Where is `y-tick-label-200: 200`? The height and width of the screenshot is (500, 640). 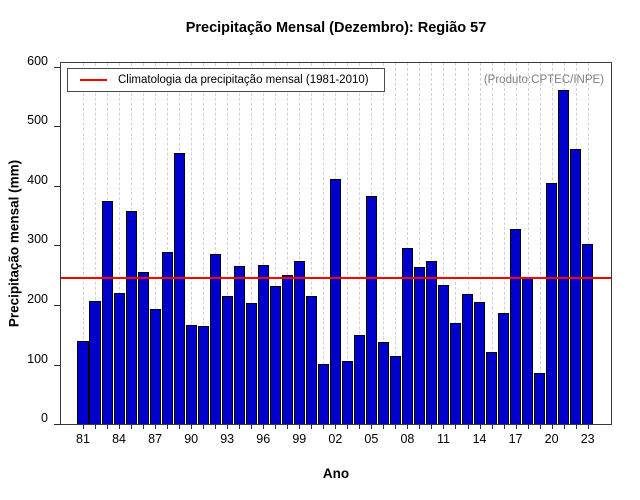 y-tick-label-200: 200 is located at coordinates (37, 298).